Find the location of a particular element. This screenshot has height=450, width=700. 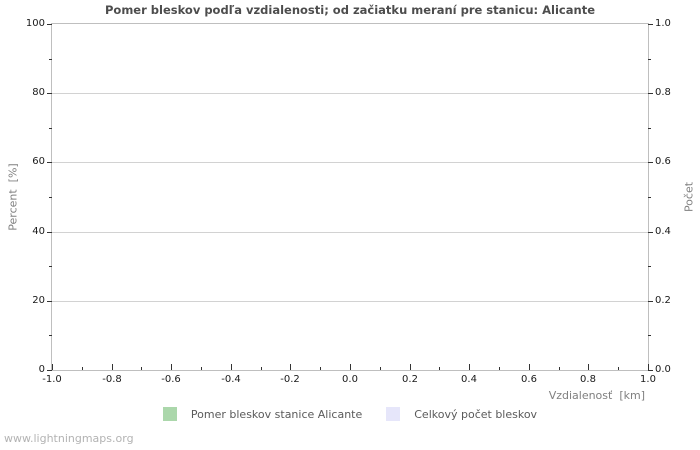

x-tick-label: -0.4 is located at coordinates (231, 379).